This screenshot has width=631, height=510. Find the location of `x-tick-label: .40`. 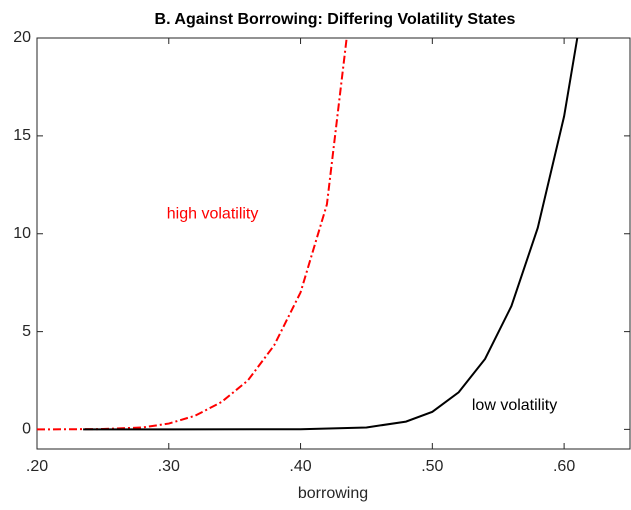

x-tick-label: .40 is located at coordinates (300, 466).